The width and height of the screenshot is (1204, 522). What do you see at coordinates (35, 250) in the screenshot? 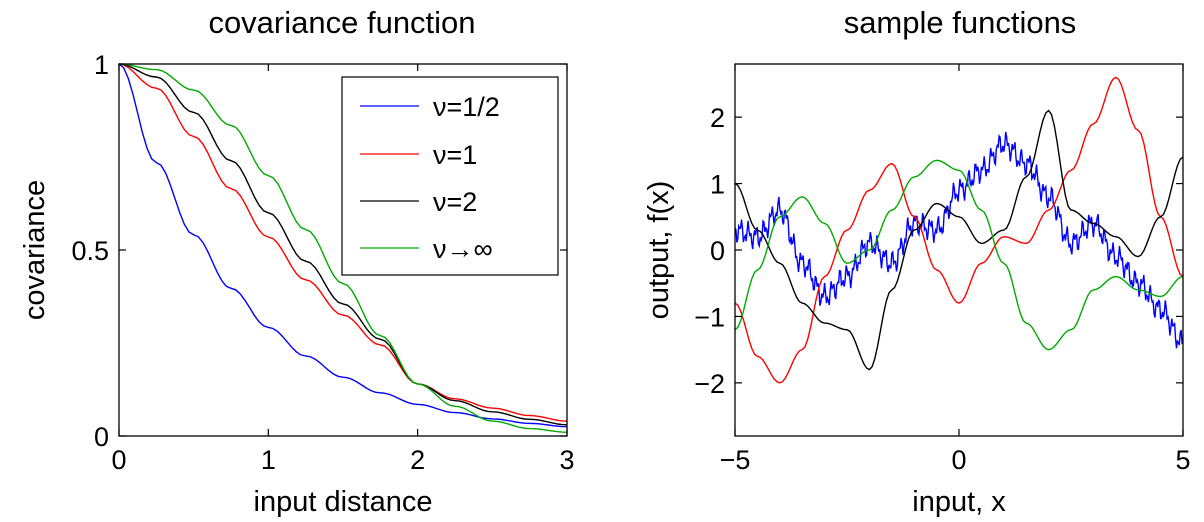
I see `left-ylabel: covariance` at bounding box center [35, 250].